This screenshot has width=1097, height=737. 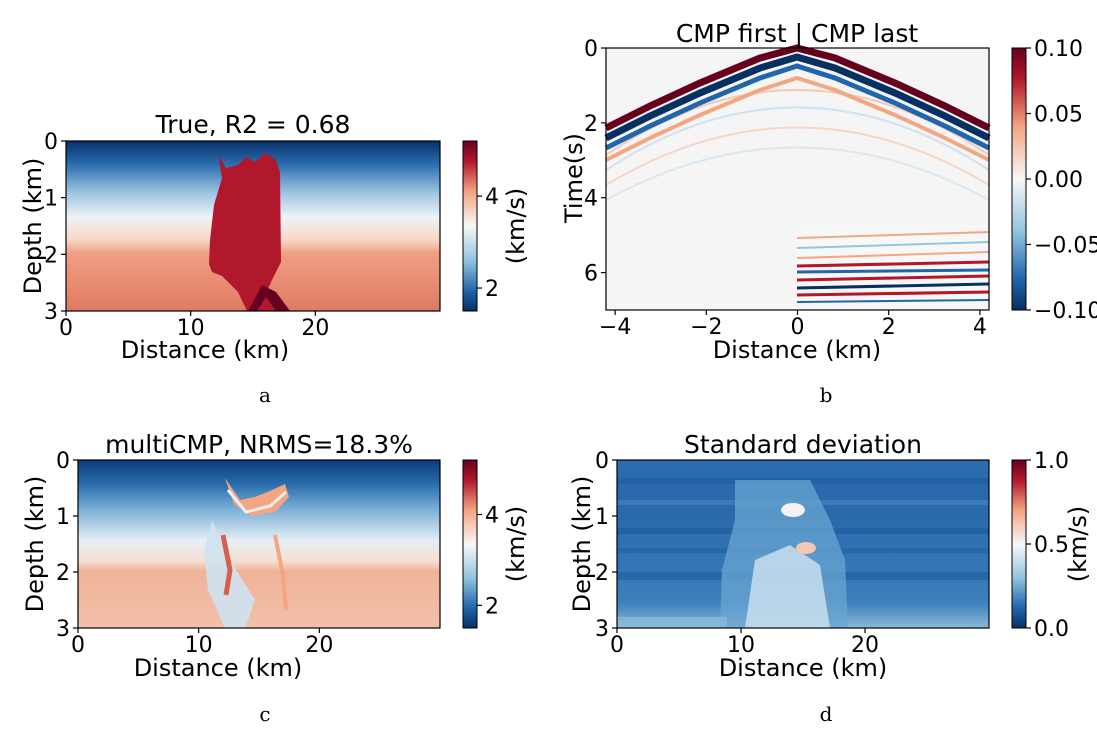 I want to click on panel-d-colorbar, so click(x=1019, y=544).